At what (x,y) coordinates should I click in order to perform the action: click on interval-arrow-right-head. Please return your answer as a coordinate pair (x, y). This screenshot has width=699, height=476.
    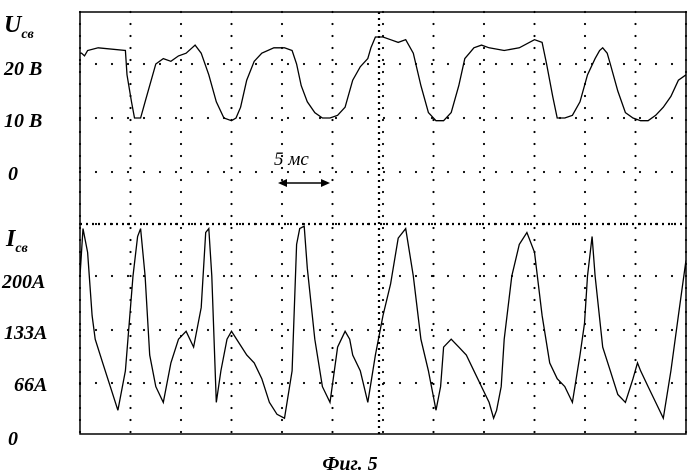
    Looking at the image, I should click on (325, 183).